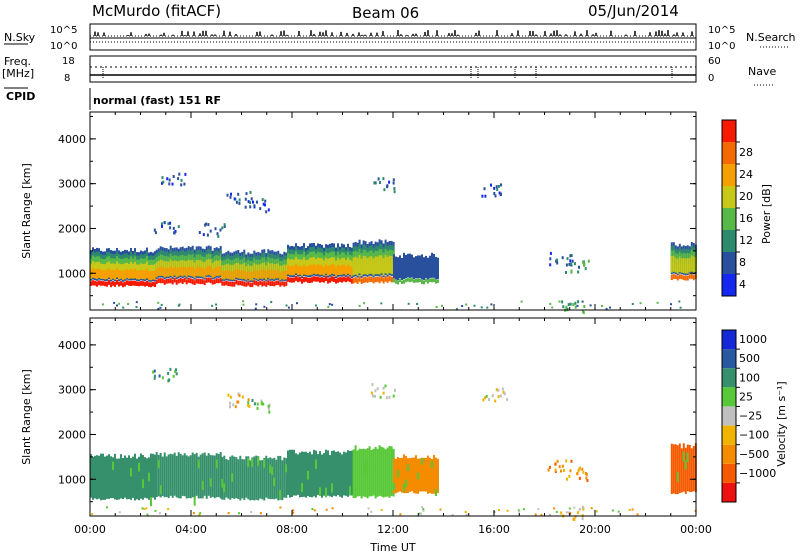 The height and width of the screenshot is (554, 800). What do you see at coordinates (389, 72) in the screenshot?
I see `freq-strip: Freq. [MHz] 18 8 60 0 Nave` at bounding box center [389, 72].